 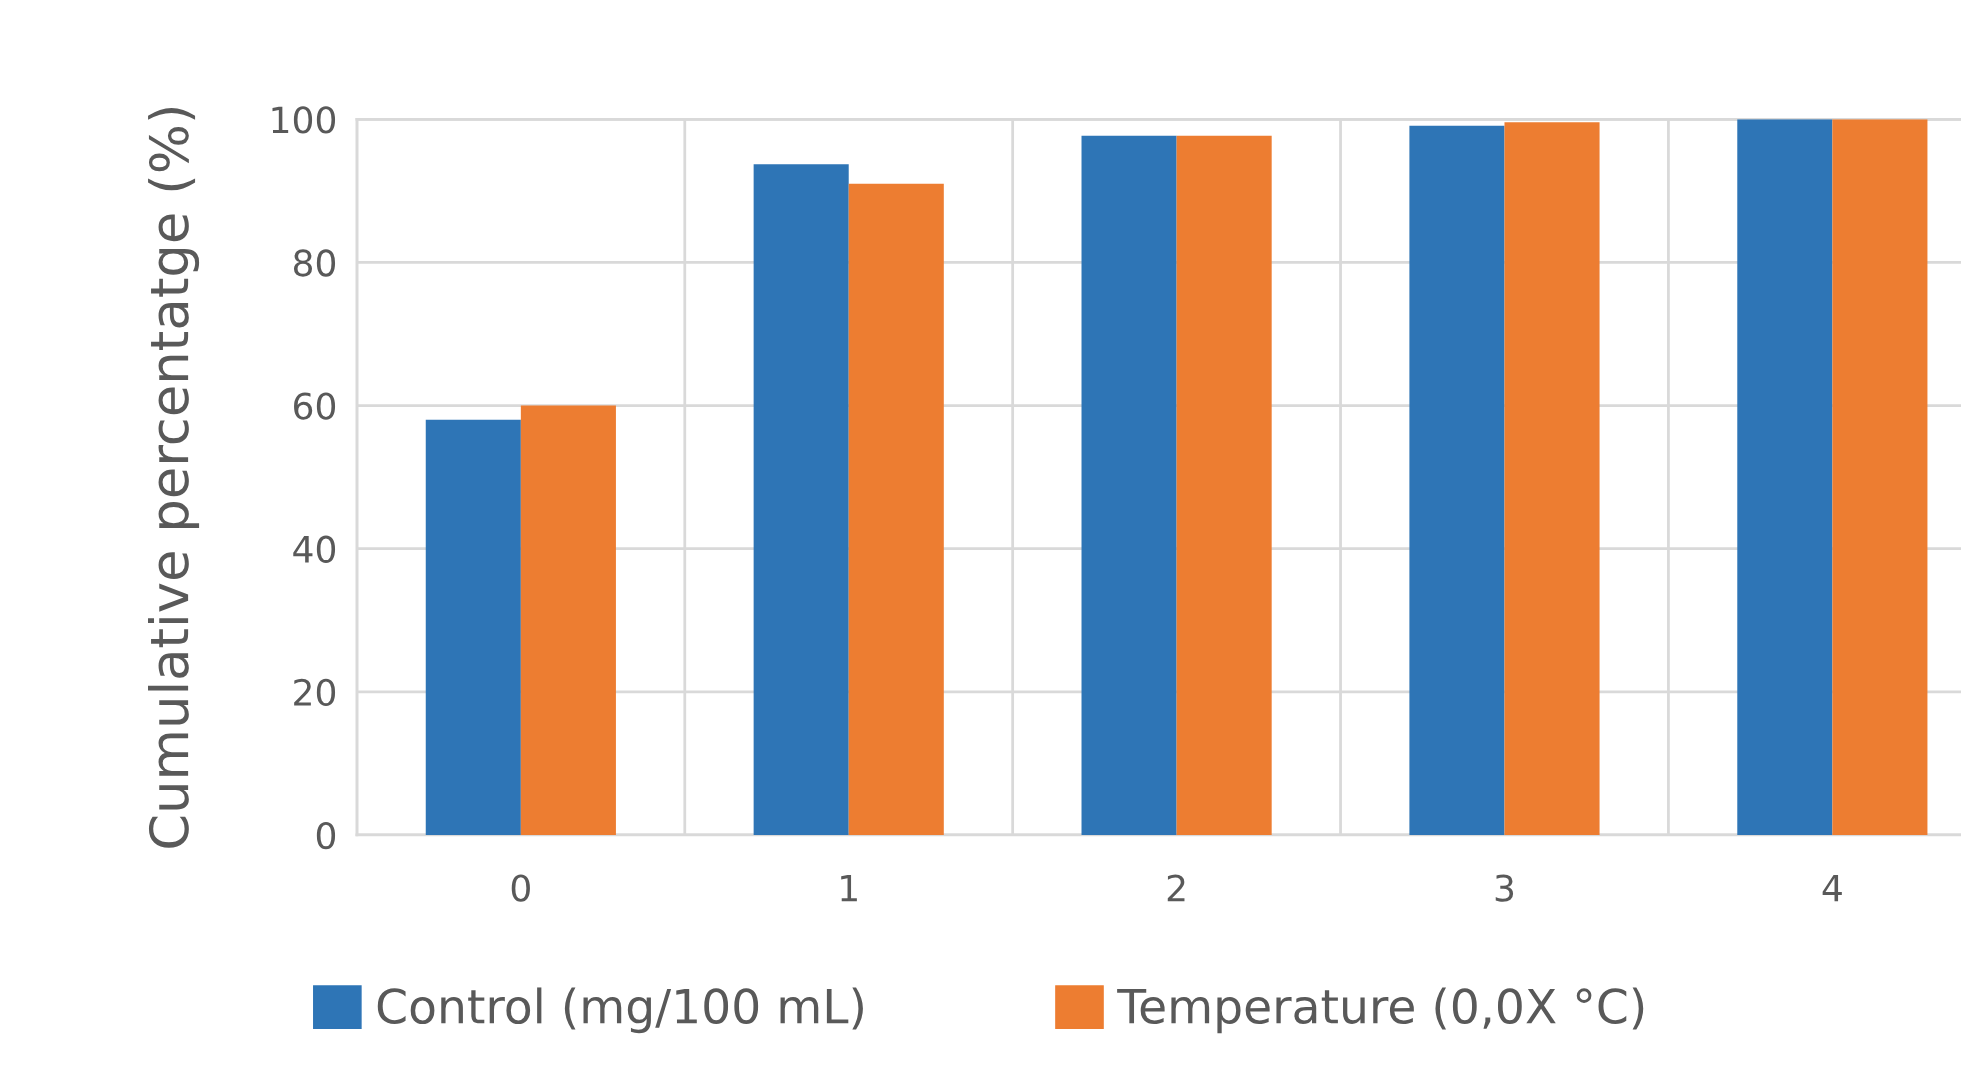 What do you see at coordinates (314, 263) in the screenshot?
I see `y-tick-label: 80` at bounding box center [314, 263].